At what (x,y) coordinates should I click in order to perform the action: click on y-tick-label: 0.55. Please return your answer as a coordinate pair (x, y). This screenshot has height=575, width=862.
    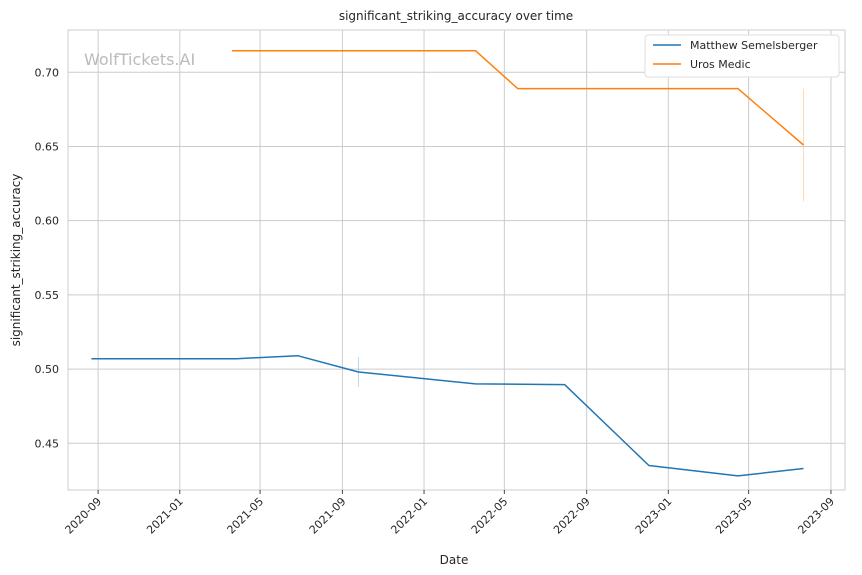
    Looking at the image, I should click on (47, 295).